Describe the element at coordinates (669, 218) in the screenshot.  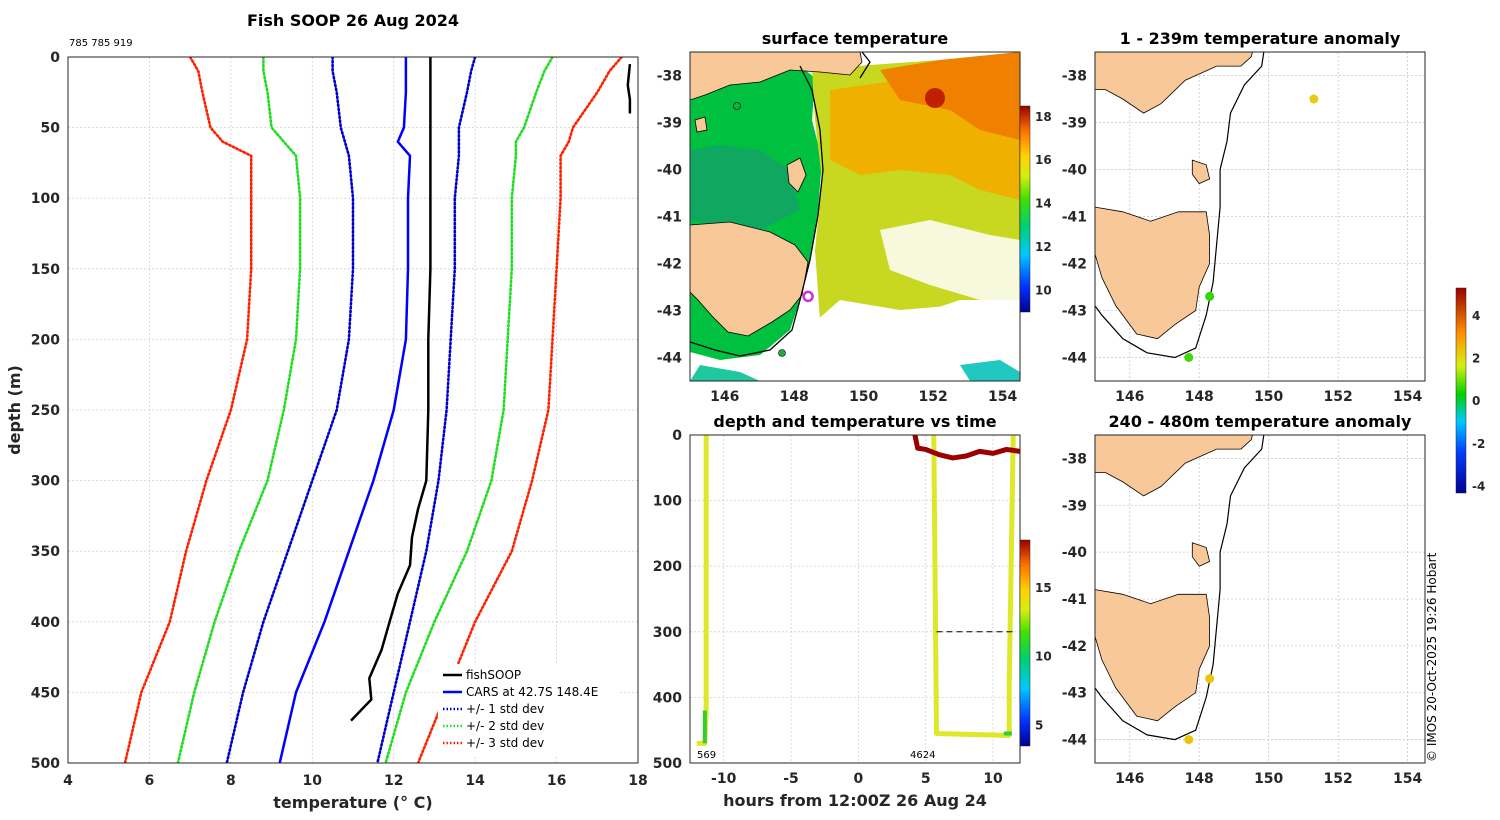
I see `lat-tick-label: -41` at that location.